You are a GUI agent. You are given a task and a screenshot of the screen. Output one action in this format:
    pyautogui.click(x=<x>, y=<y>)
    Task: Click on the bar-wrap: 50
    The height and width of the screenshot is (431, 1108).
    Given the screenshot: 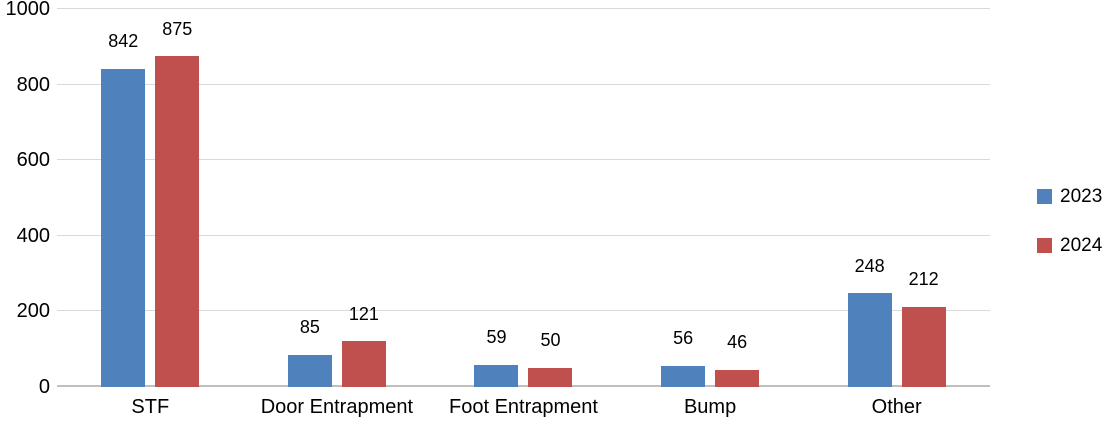 What is the action you would take?
    pyautogui.click(x=550, y=358)
    